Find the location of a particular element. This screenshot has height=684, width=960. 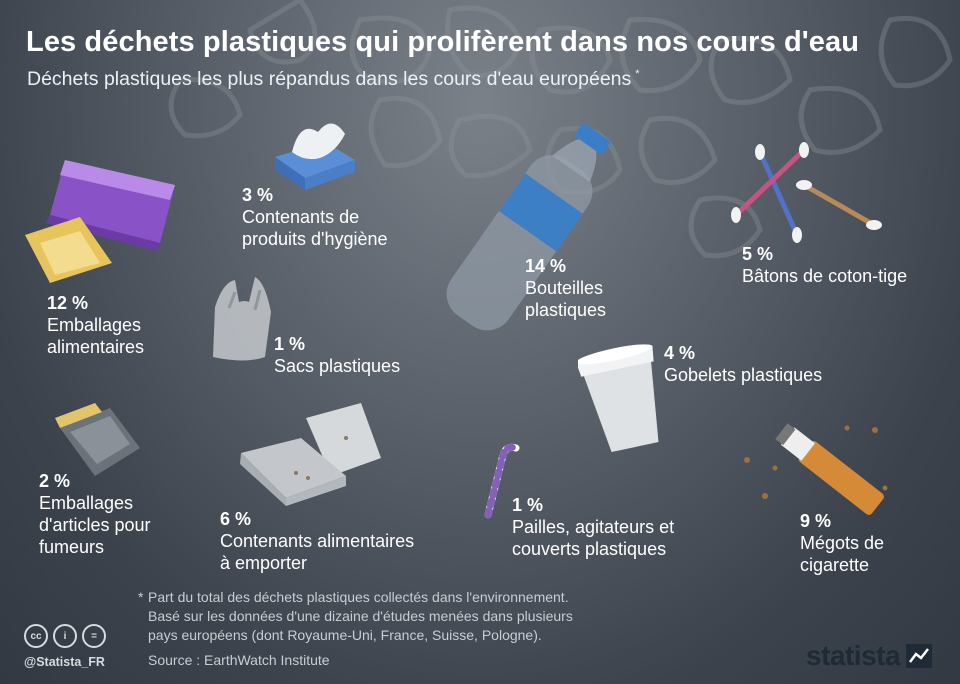

plastic-bag-icon is located at coordinates (242, 319).